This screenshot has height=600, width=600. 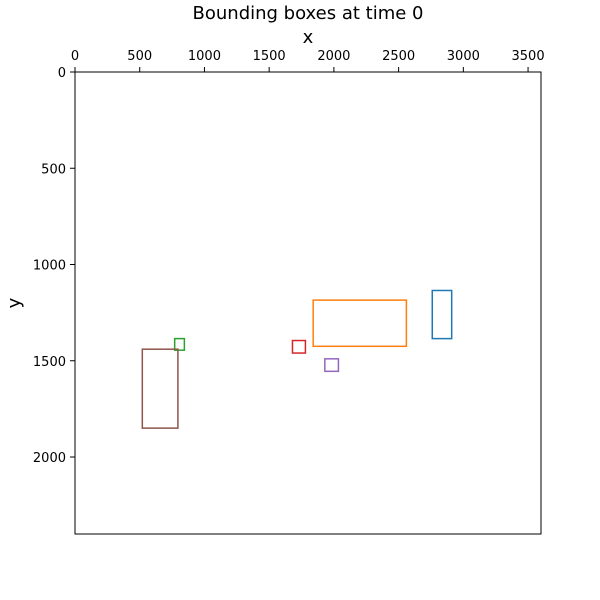 I want to click on bounding-boxes, so click(x=297, y=359).